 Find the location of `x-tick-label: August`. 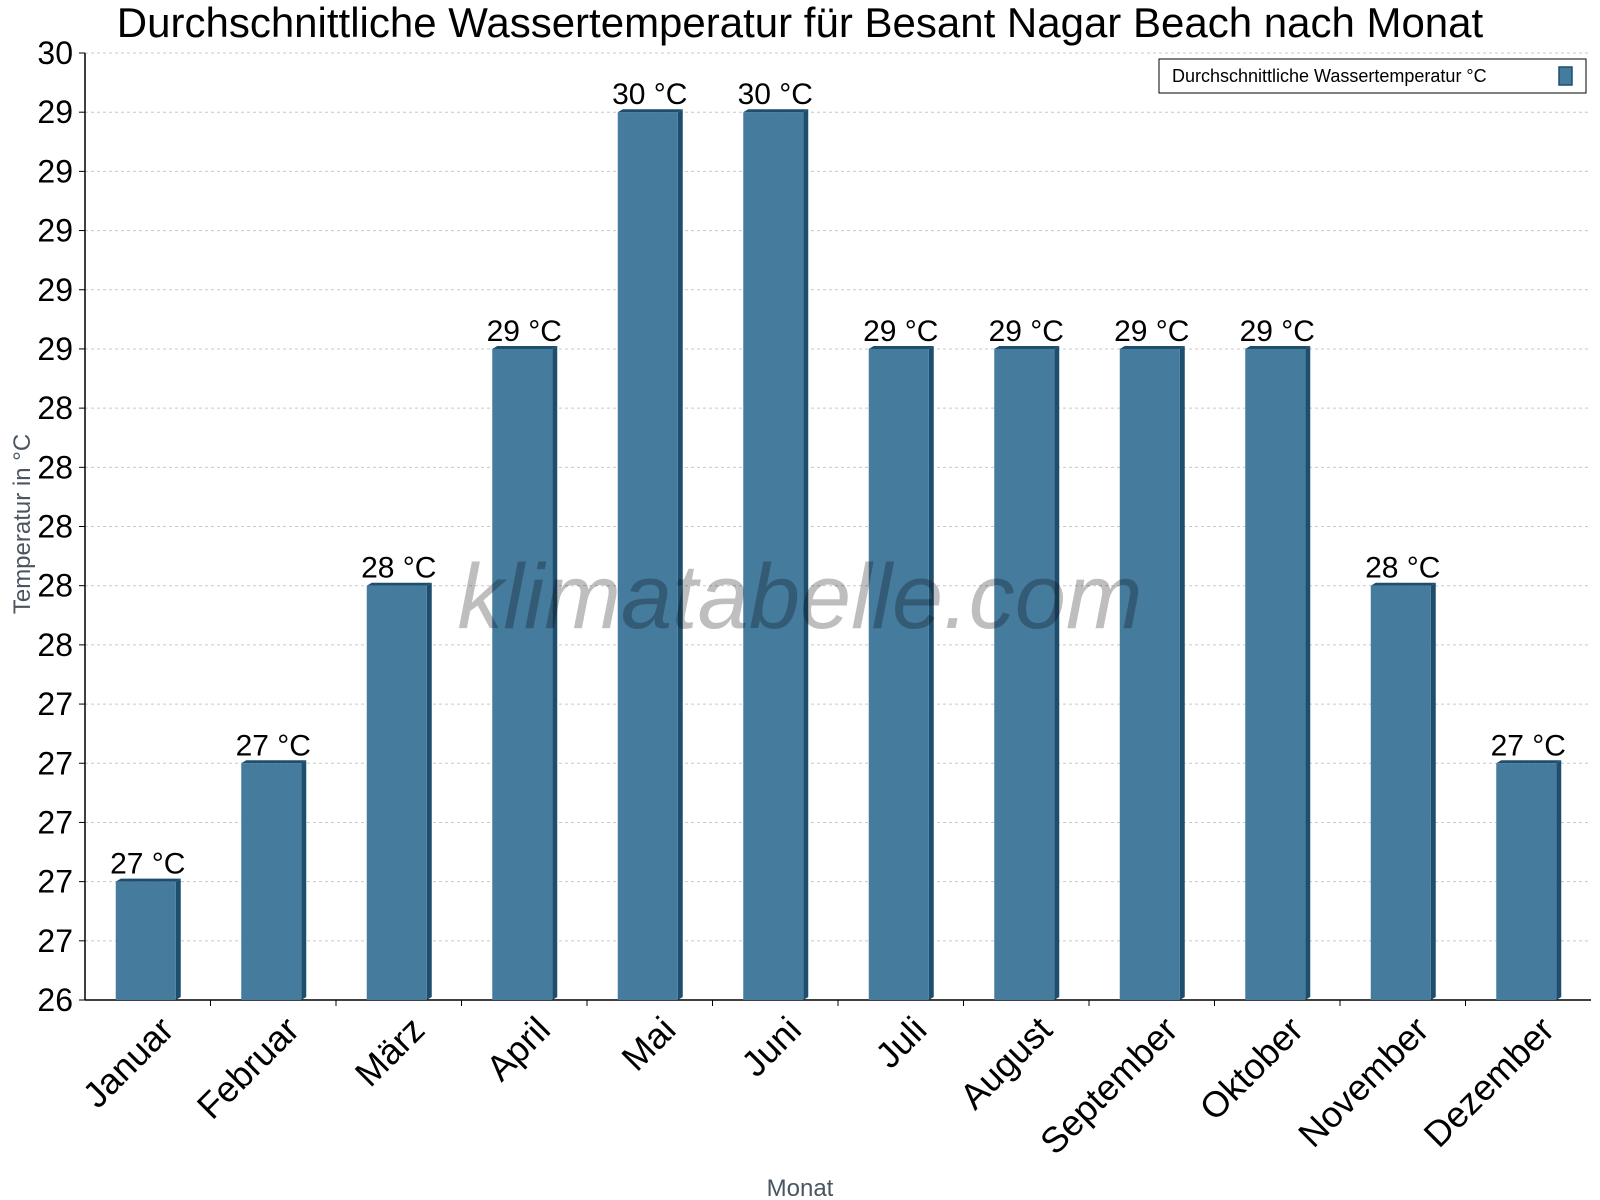

x-tick-label: August is located at coordinates (1006, 1063).